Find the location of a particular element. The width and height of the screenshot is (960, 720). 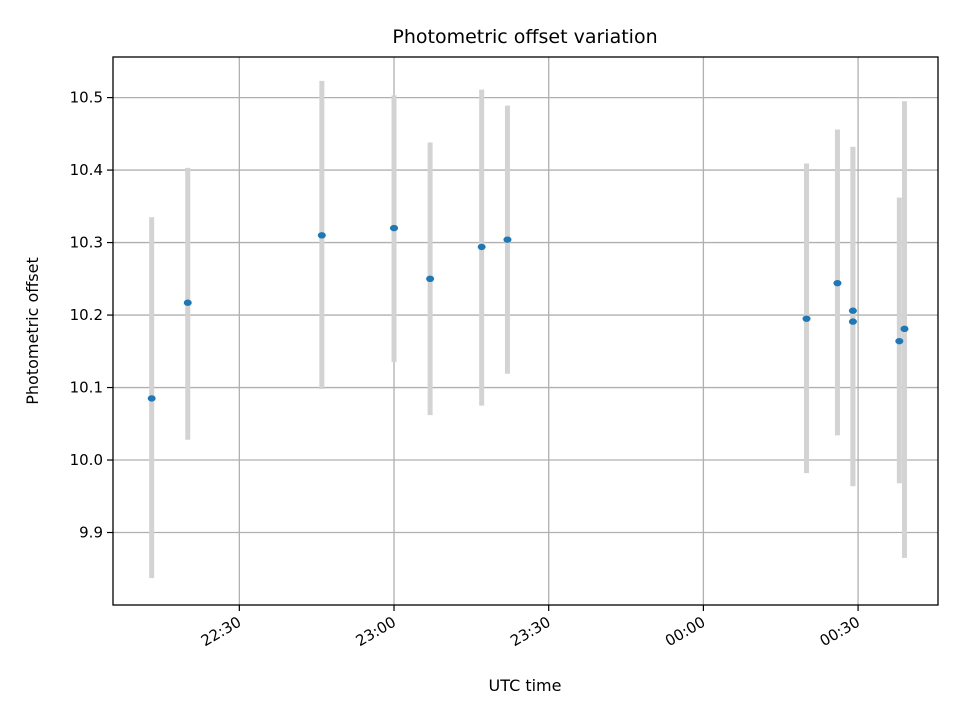

chart-title: Photometric offset variation is located at coordinates (524, 37).